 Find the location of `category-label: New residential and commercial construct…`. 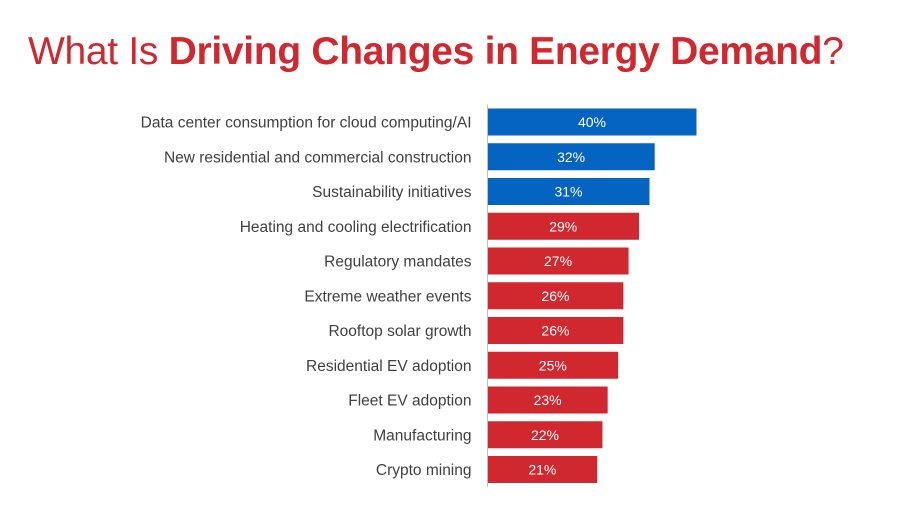

category-label: New residential and commercial construct… is located at coordinates (318, 157).